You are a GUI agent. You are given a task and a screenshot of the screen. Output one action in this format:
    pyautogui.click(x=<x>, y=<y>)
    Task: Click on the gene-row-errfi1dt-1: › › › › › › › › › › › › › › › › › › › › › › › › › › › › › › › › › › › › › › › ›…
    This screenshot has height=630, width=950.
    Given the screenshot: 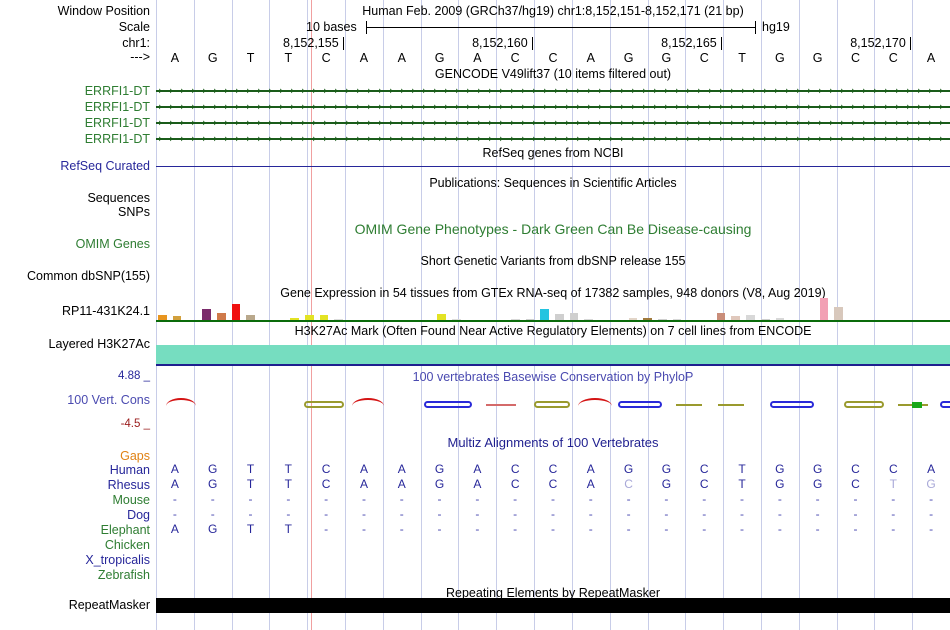 What is the action you would take?
    pyautogui.click(x=553, y=90)
    